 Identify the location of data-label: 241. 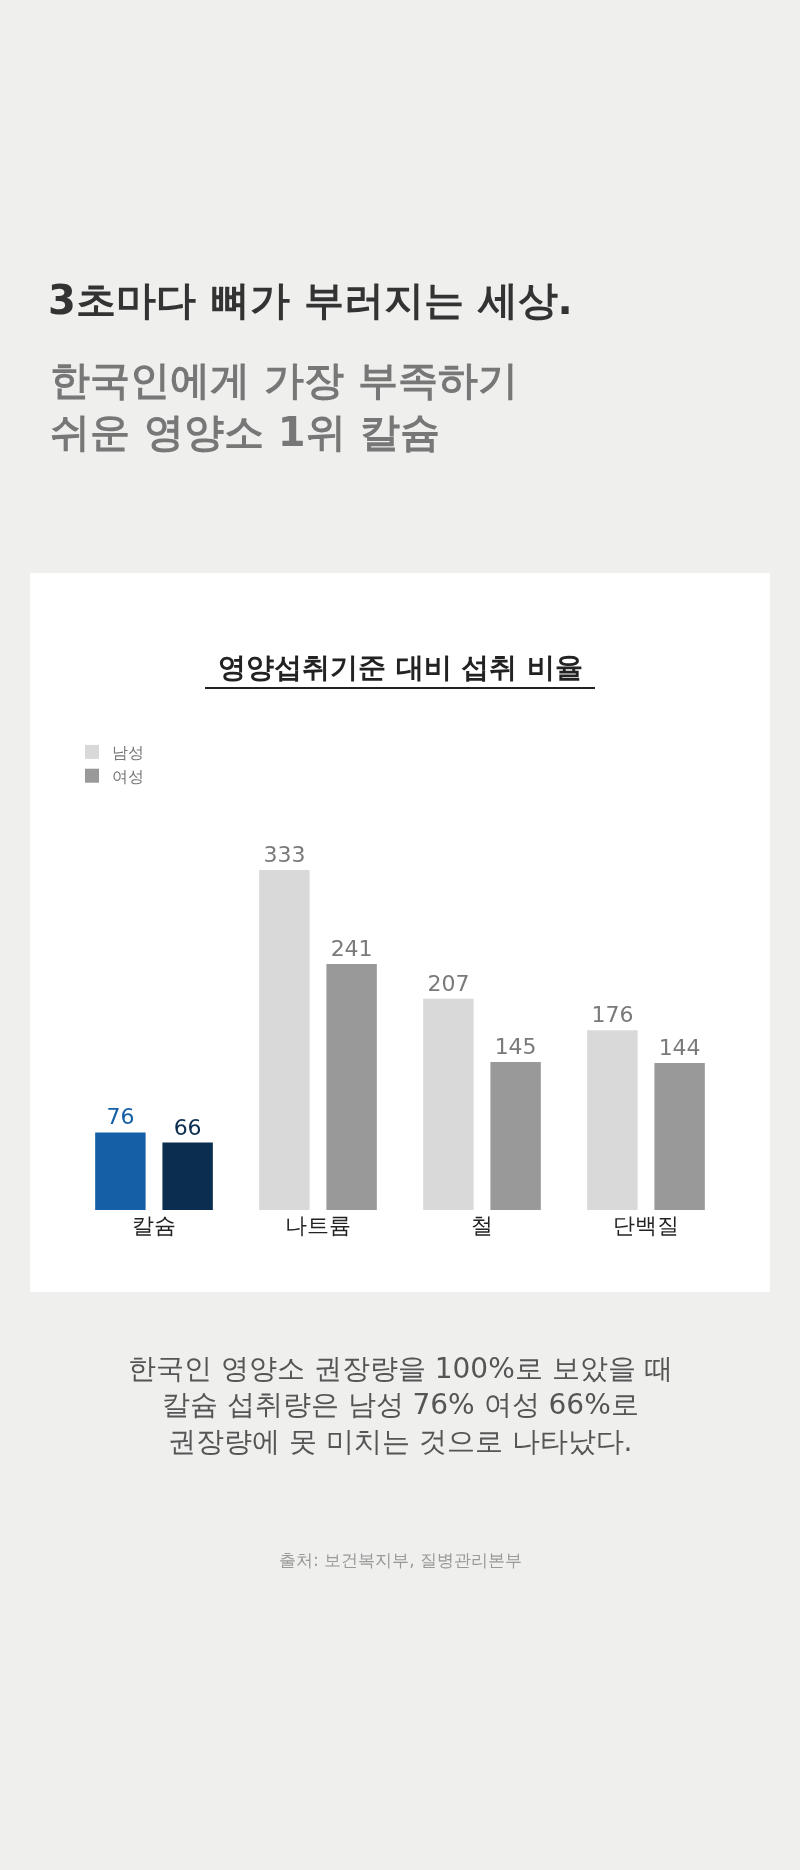
(351, 948).